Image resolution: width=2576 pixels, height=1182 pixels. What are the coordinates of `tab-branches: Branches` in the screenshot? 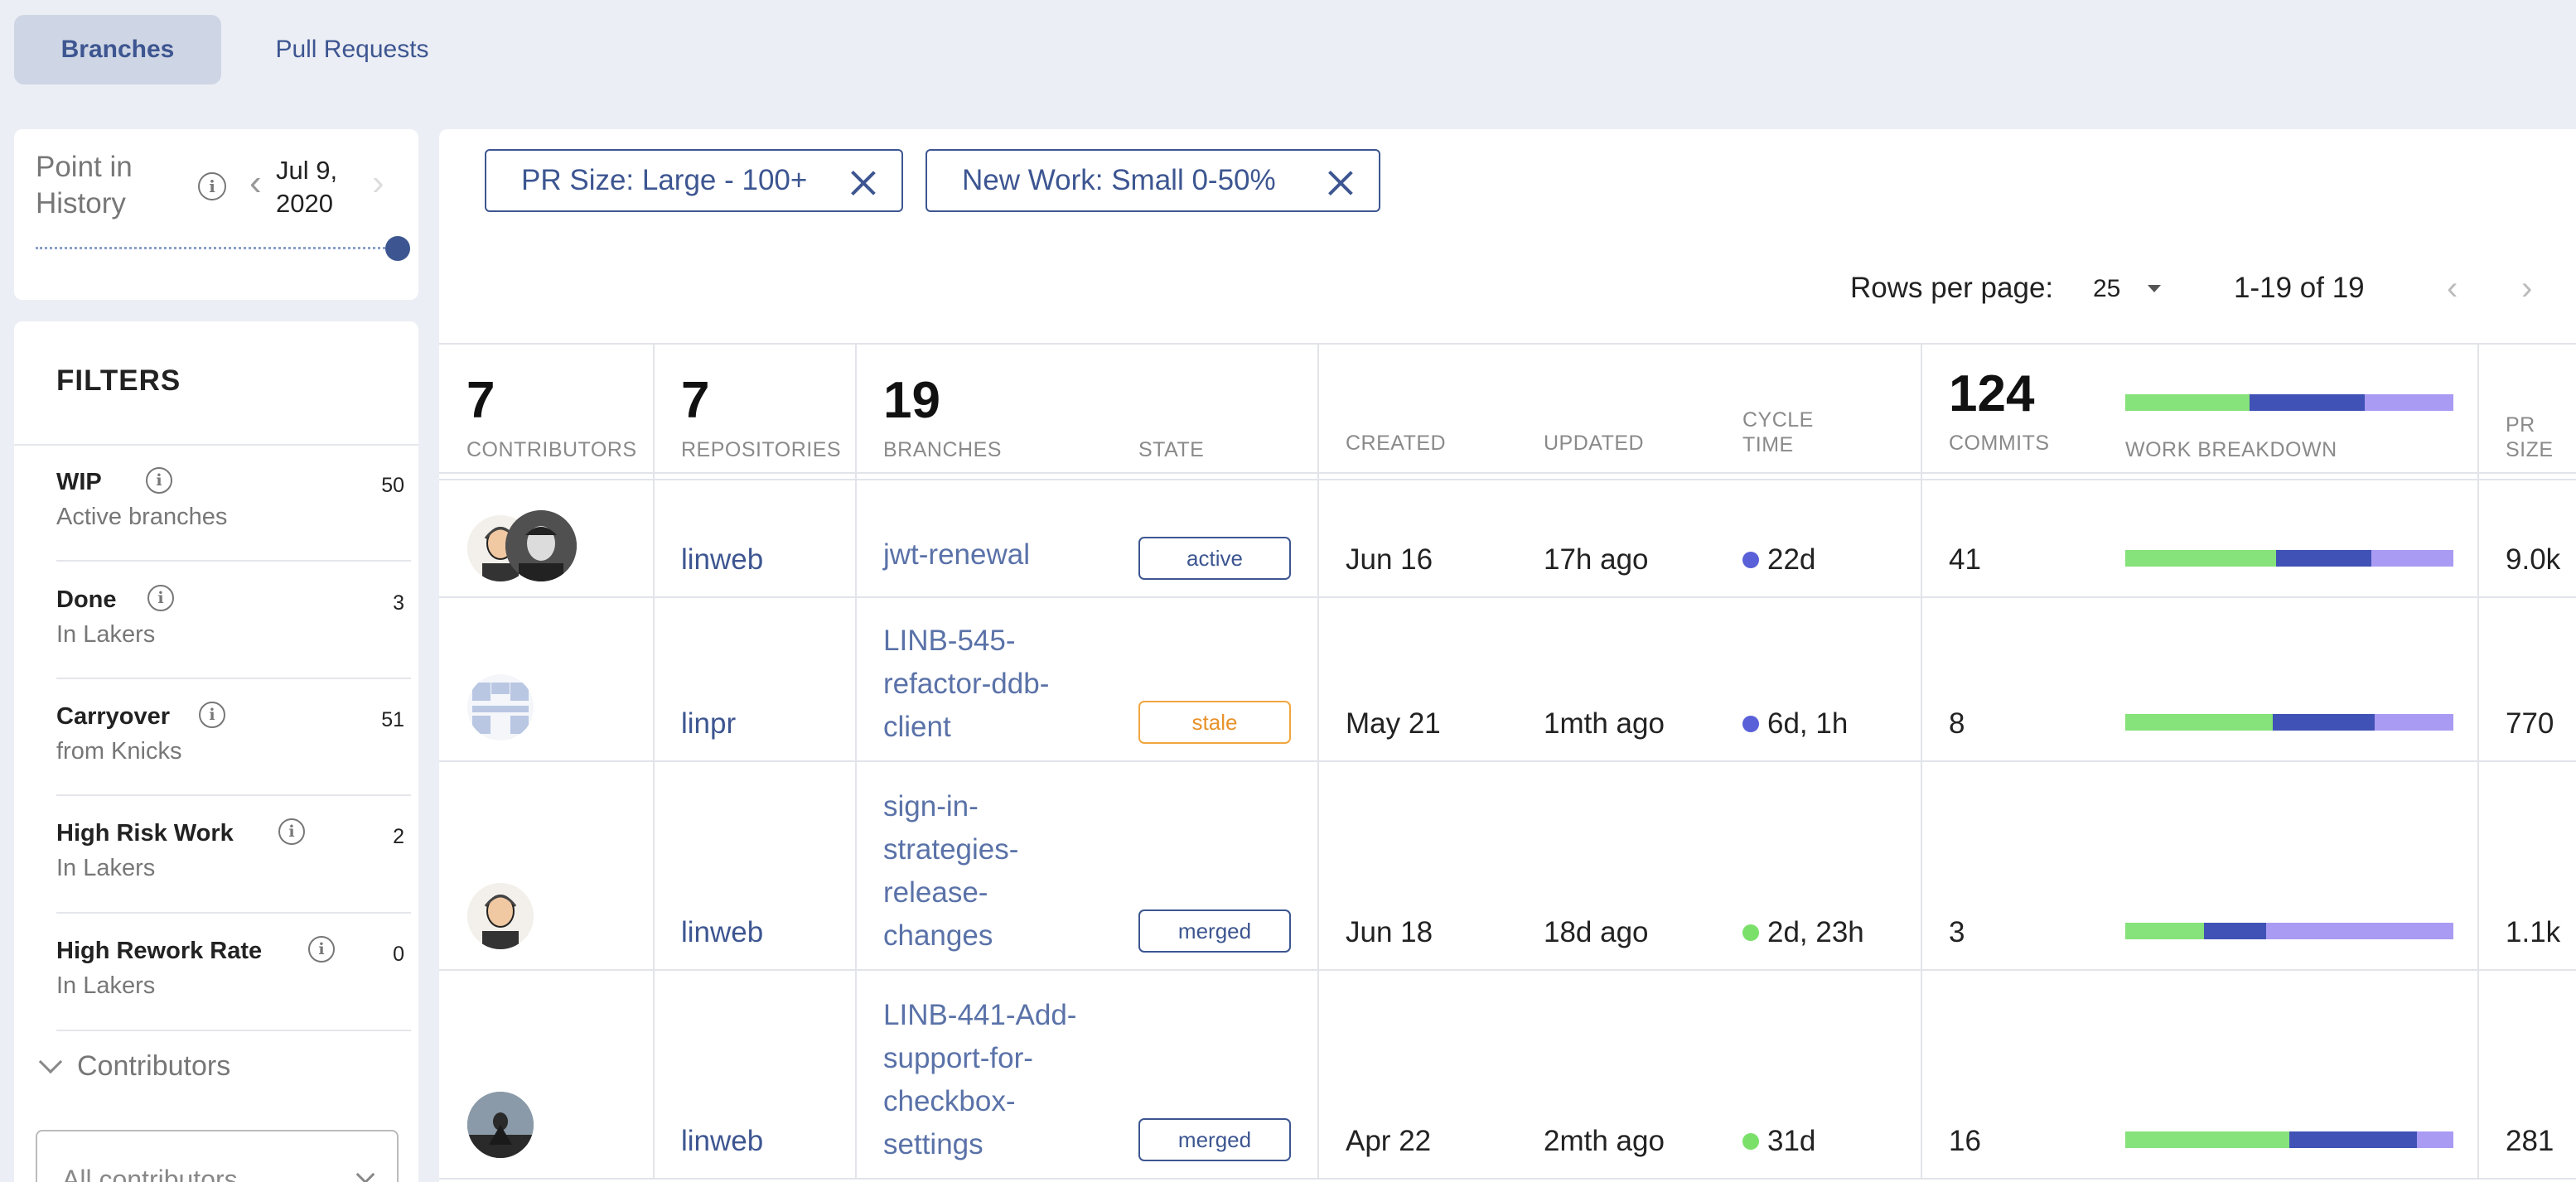 It's located at (117, 49).